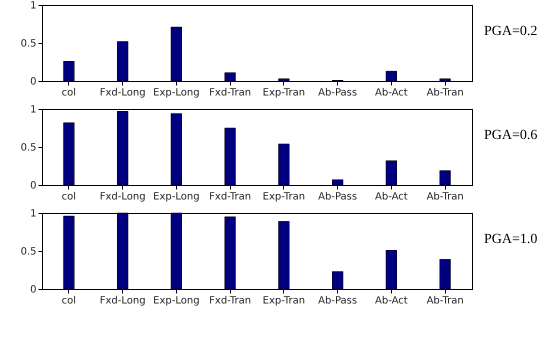 The height and width of the screenshot is (340, 553). Describe the element at coordinates (511, 135) in the screenshot. I see `text: PGA=0.6` at that location.